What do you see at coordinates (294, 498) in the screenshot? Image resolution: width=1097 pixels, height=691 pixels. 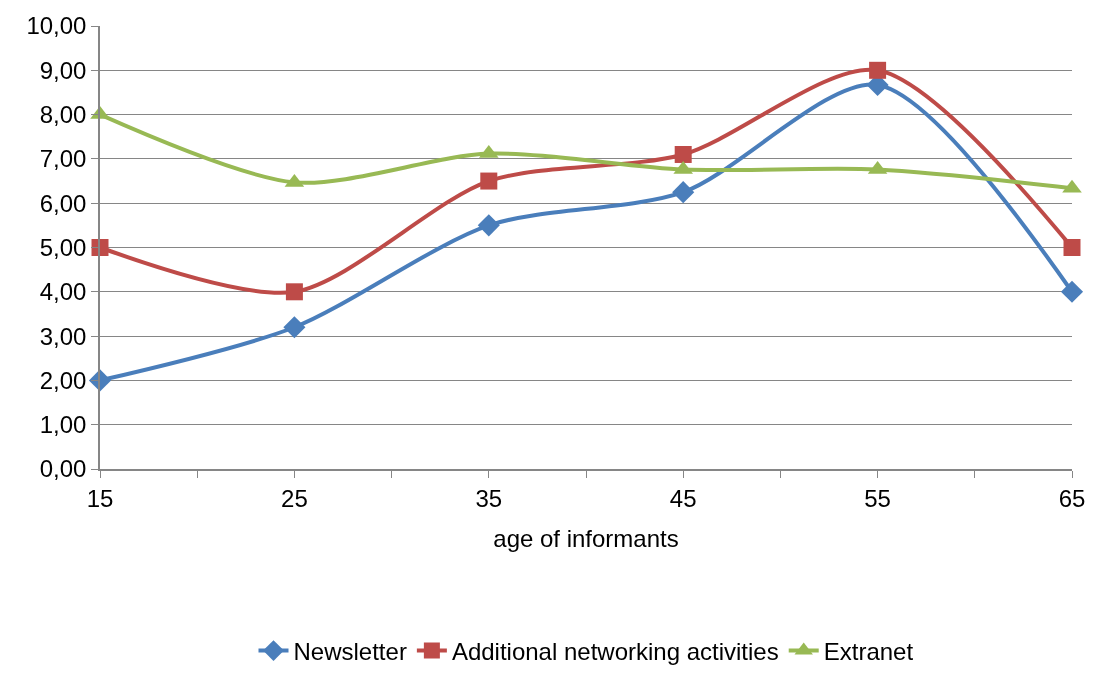 I see `x-tick-label: 25` at bounding box center [294, 498].